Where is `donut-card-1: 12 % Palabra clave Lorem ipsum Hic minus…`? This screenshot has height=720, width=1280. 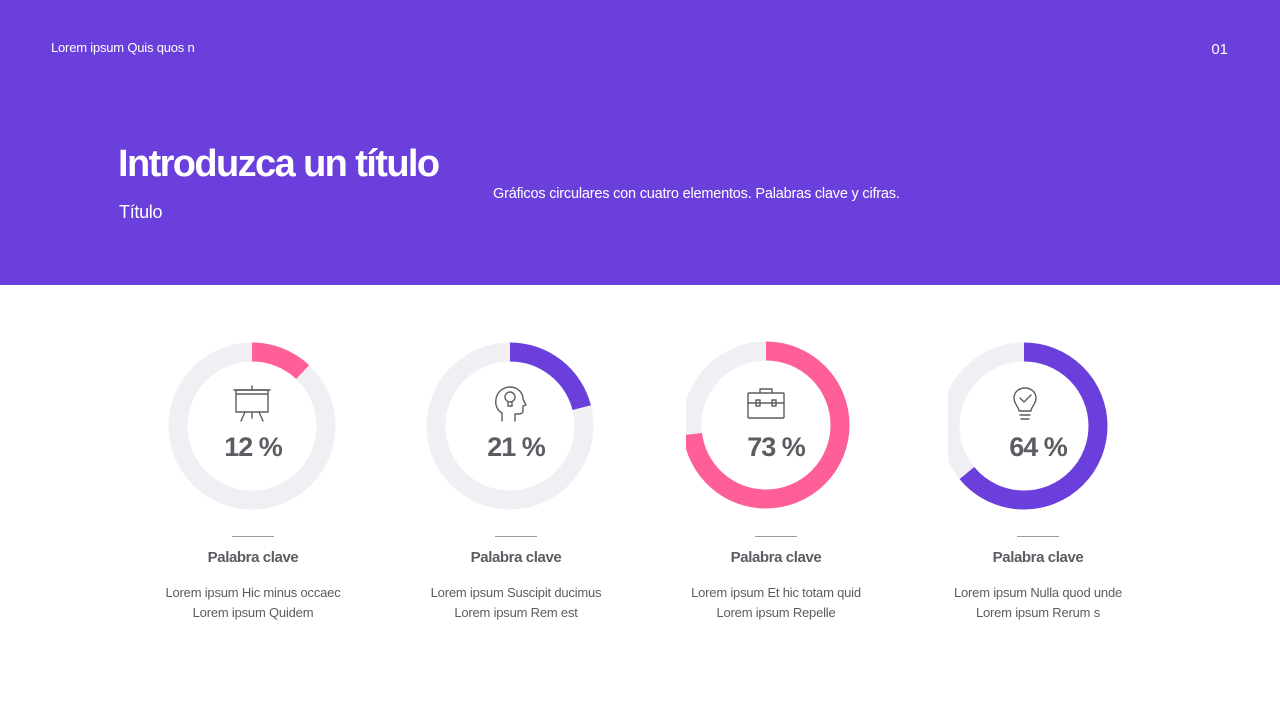 donut-card-1: 12 % Palabra clave Lorem ipsum Hic minus… is located at coordinates (250, 483).